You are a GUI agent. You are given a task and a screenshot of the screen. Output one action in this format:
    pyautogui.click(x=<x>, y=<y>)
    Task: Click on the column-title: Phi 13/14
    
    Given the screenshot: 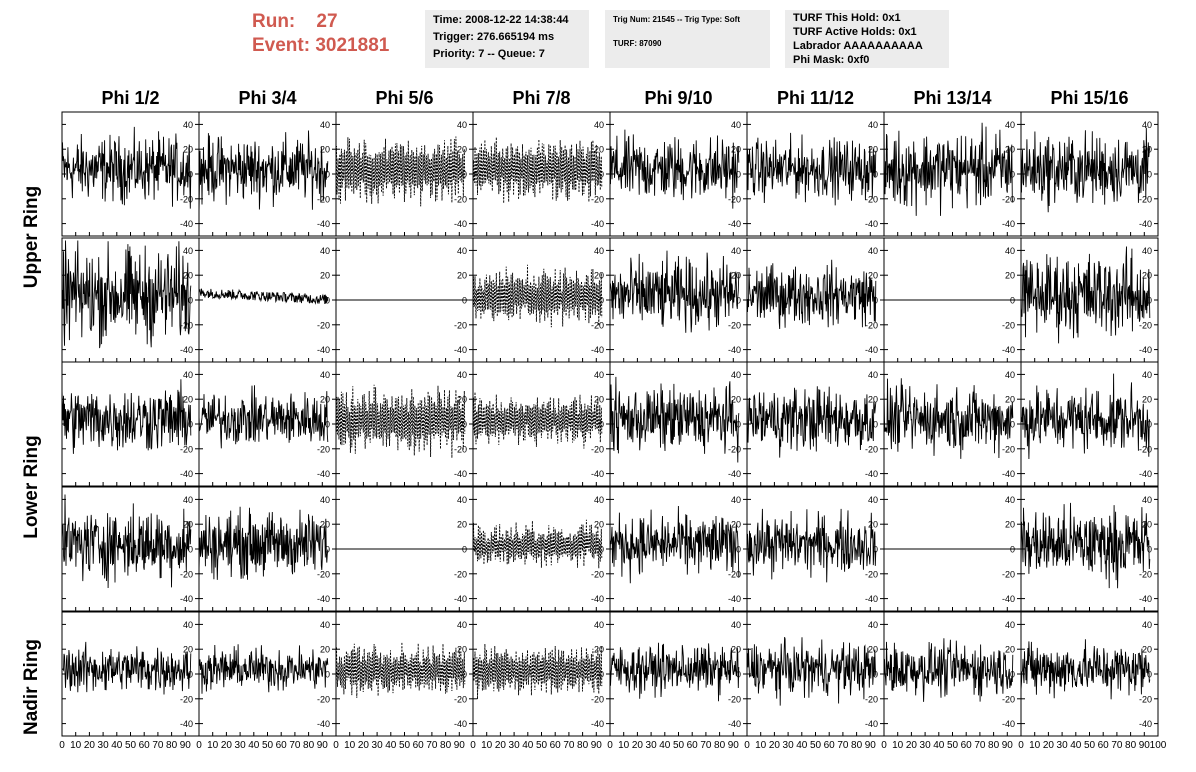 What is the action you would take?
    pyautogui.click(x=952, y=98)
    